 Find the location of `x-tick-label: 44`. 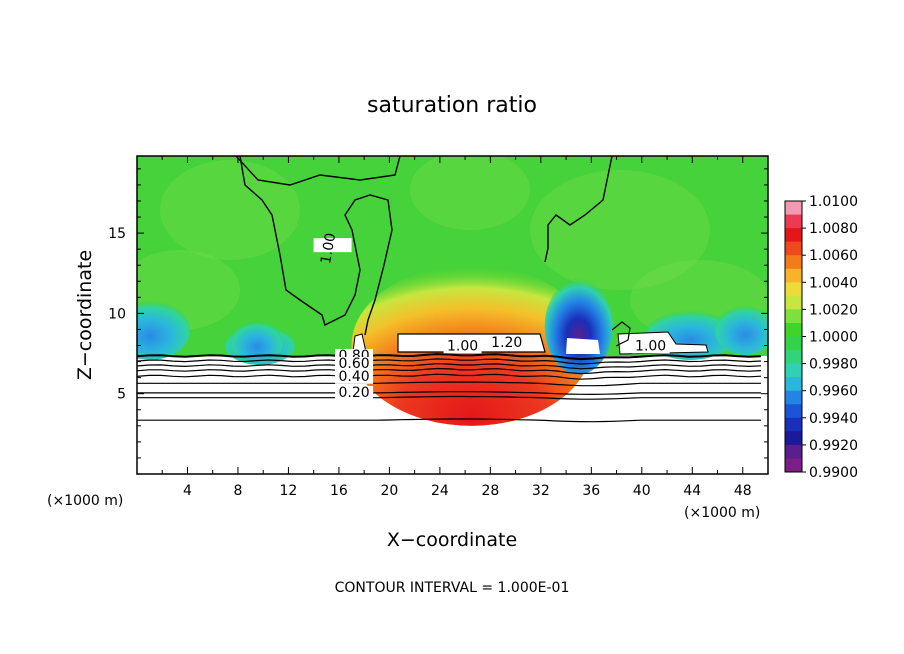

x-tick-label: 44 is located at coordinates (692, 491).